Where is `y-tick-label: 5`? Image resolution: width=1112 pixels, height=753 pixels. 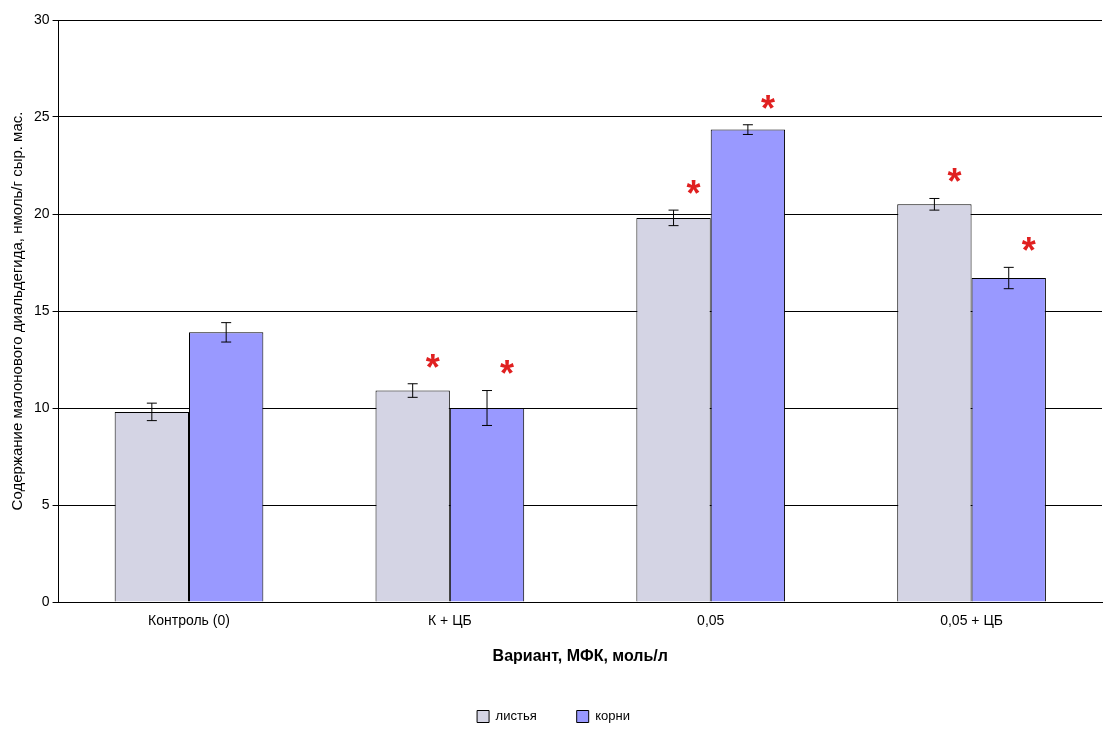 y-tick-label: 5 is located at coordinates (45, 503).